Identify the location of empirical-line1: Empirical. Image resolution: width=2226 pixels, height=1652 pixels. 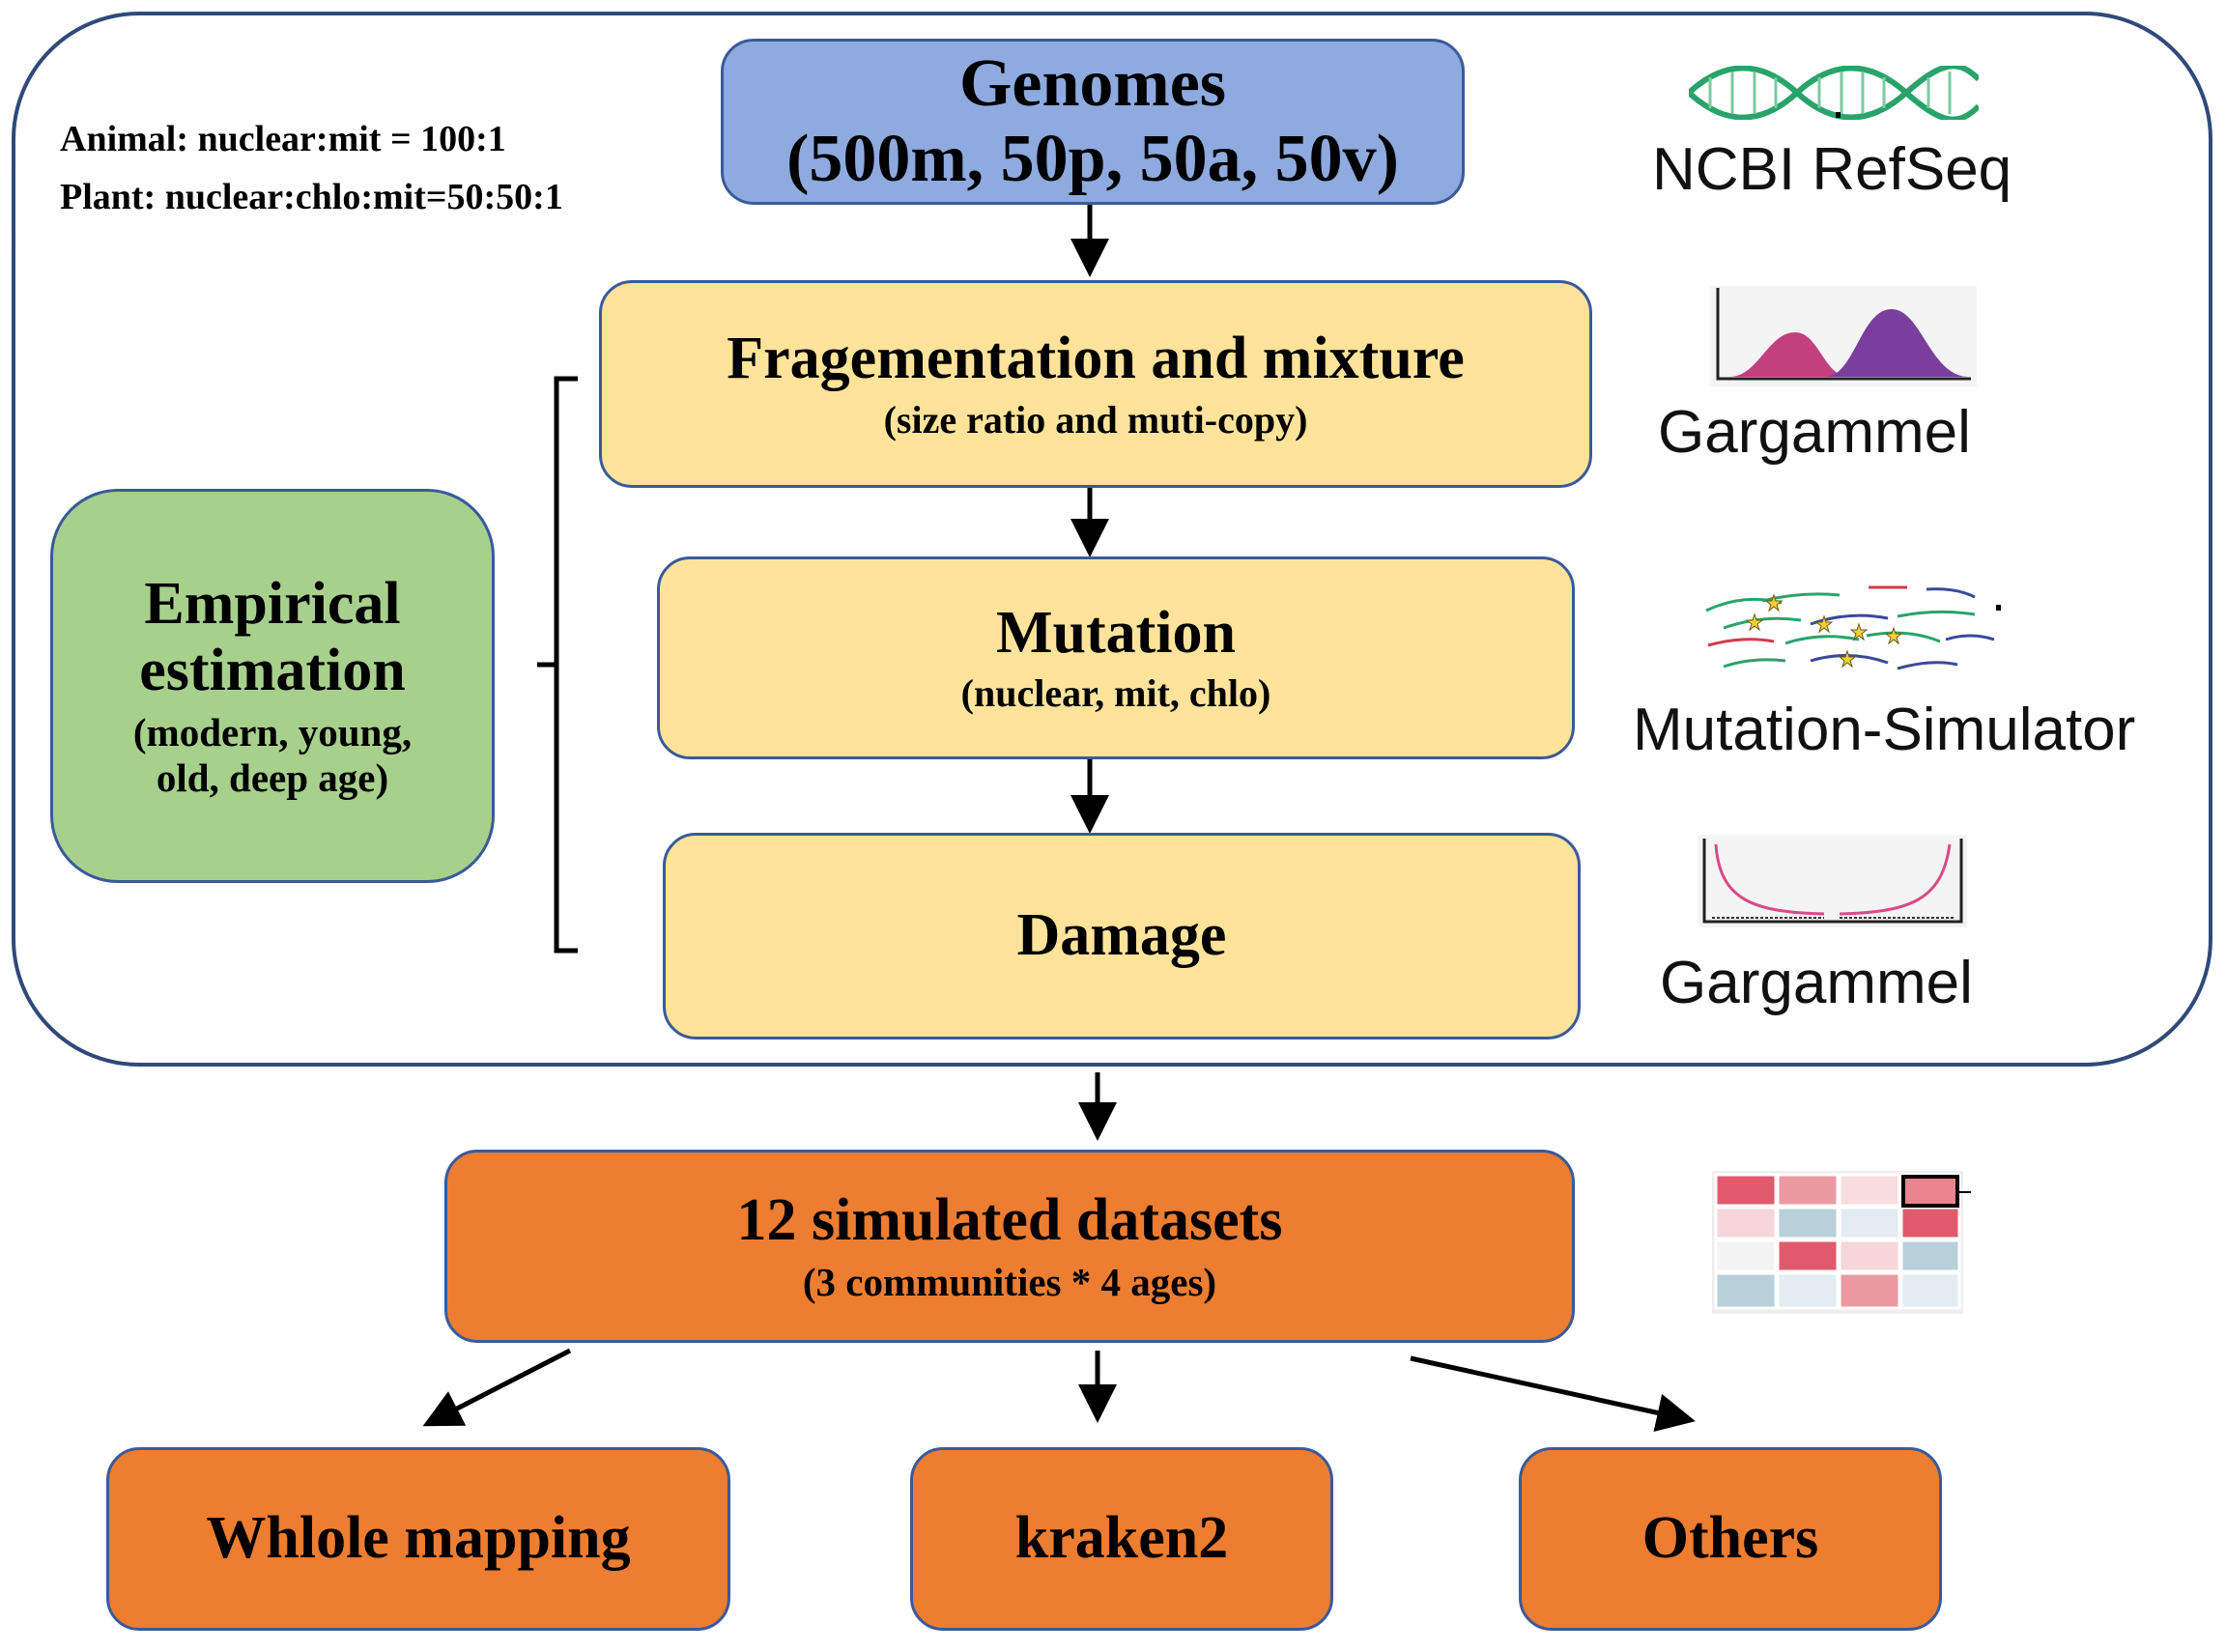
(272, 603).